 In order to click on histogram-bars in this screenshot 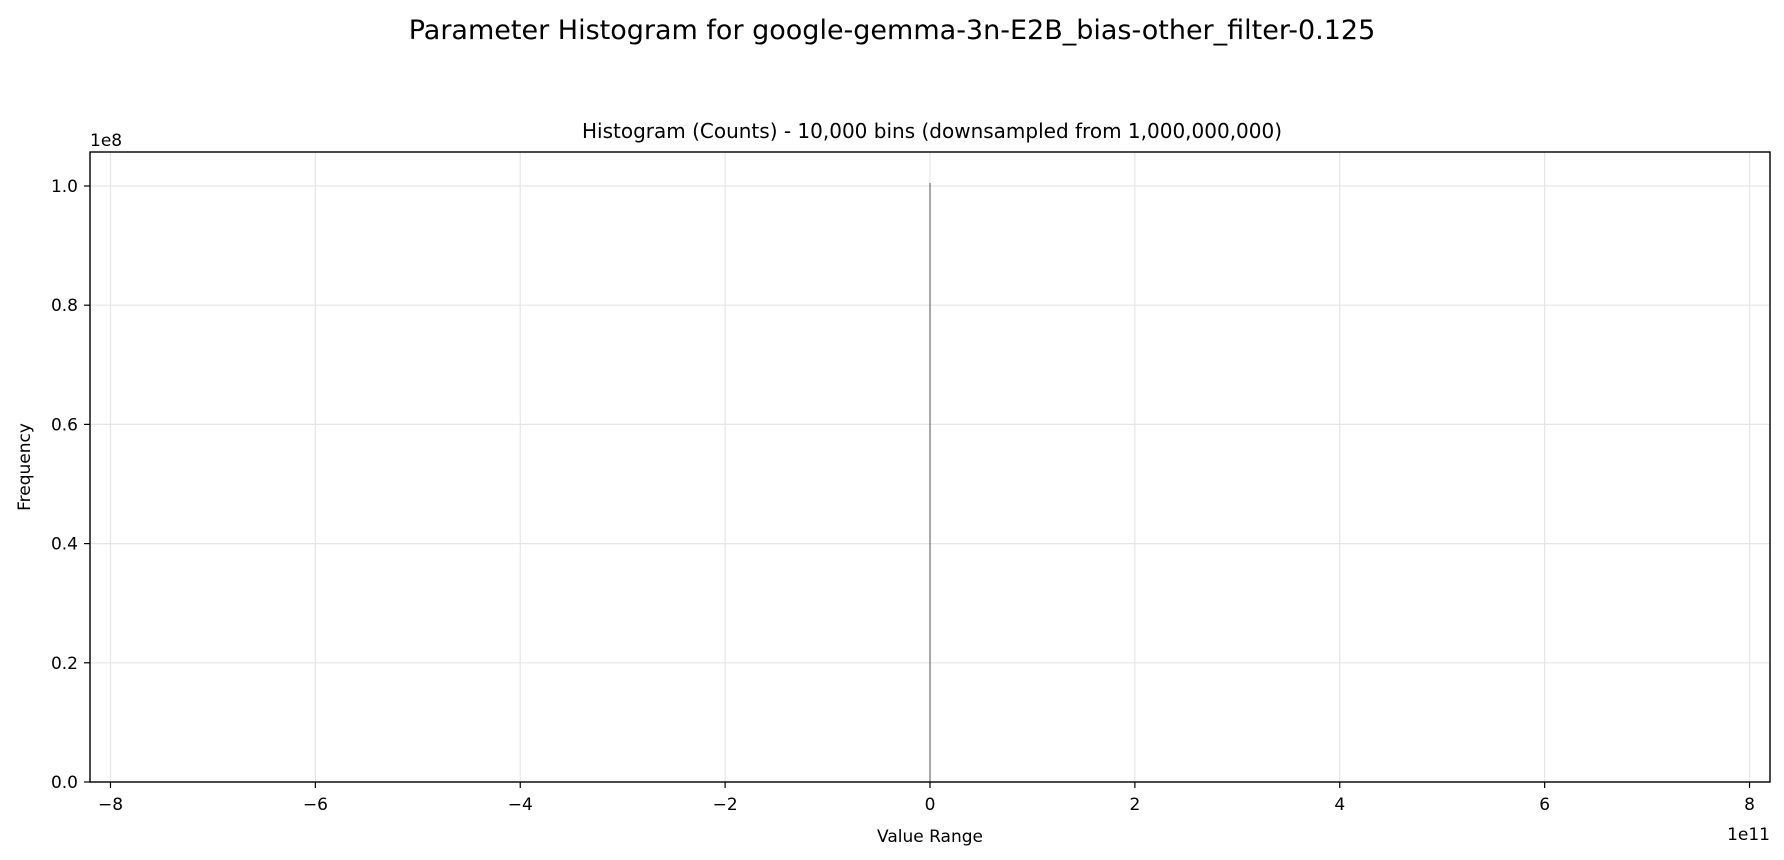, I will do `click(930, 482)`.